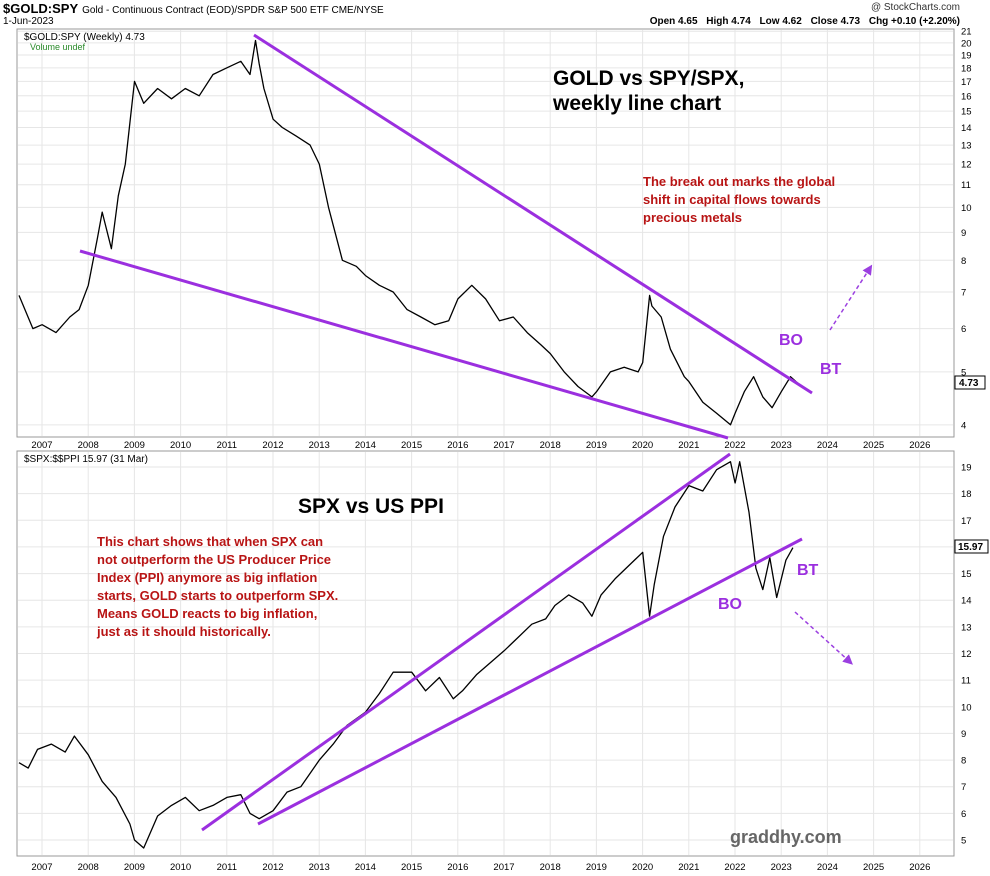 This screenshot has width=990, height=876. Describe the element at coordinates (831, 369) in the screenshot. I see `panel1-bt-label: BT` at that location.